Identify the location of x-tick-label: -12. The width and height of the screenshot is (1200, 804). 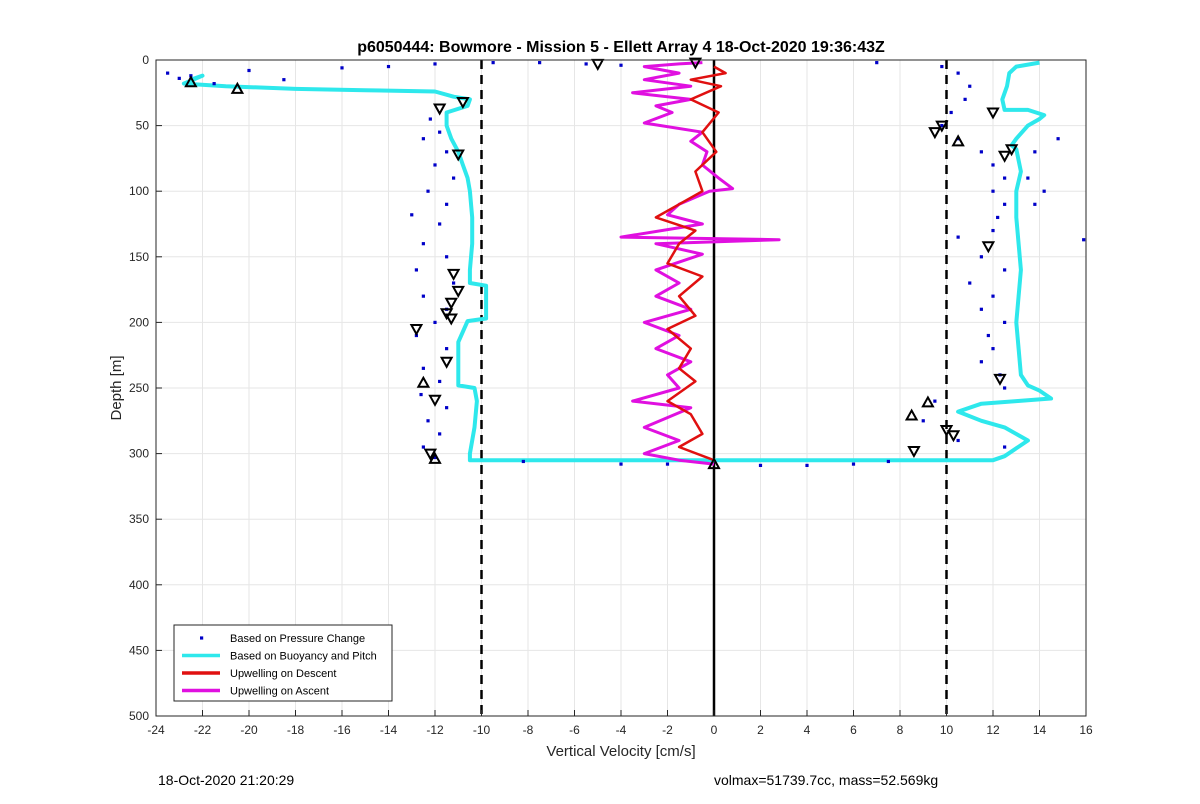
(435, 730).